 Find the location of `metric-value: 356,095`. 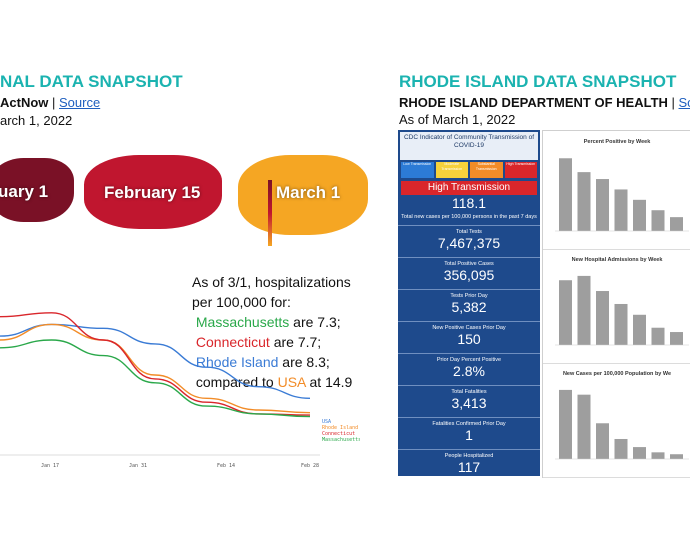

metric-value: 356,095 is located at coordinates (469, 275).